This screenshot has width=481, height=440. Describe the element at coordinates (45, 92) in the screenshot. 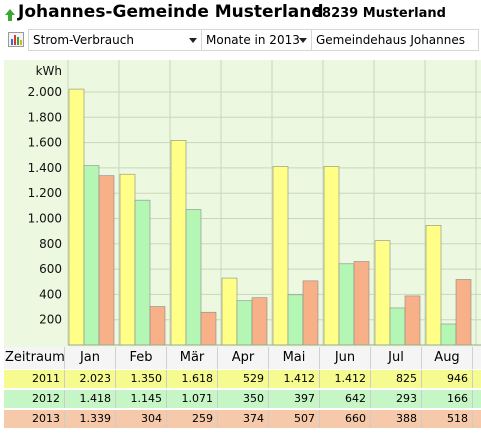

I see `y-tick-label: 2.000` at that location.